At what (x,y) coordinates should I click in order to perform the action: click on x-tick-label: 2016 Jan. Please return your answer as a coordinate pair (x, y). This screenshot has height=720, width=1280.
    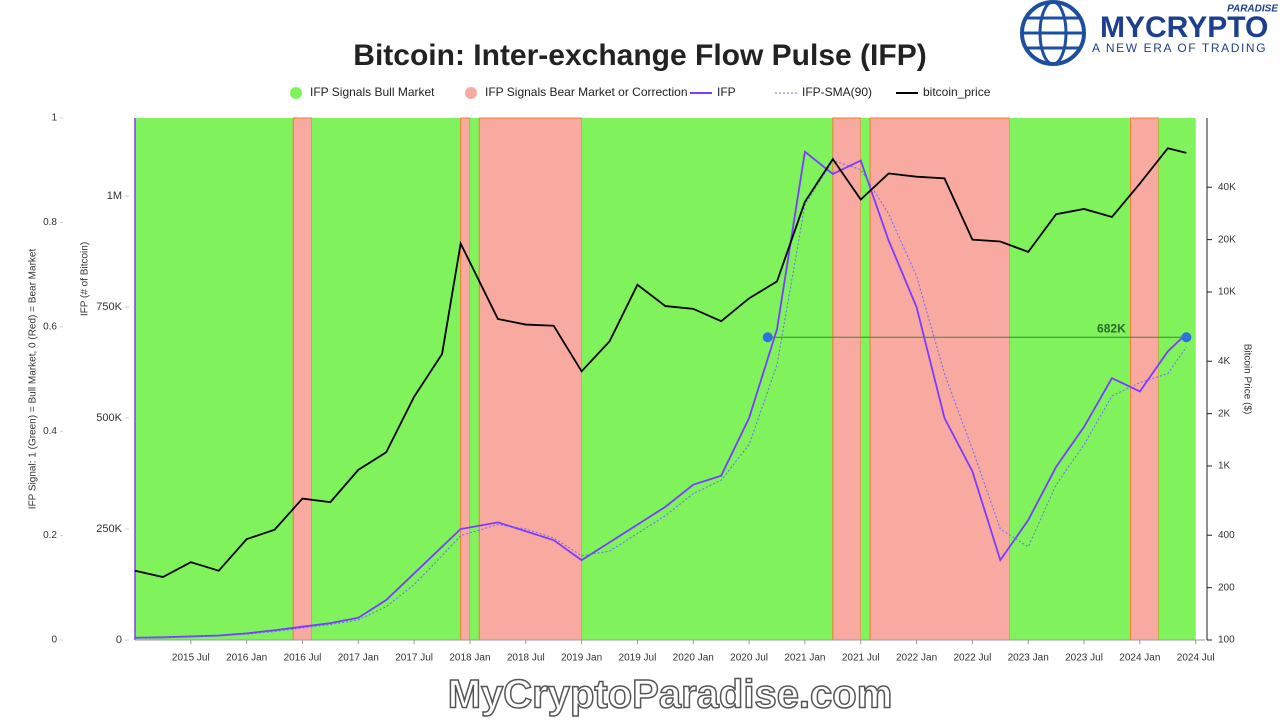
    Looking at the image, I should click on (246, 658).